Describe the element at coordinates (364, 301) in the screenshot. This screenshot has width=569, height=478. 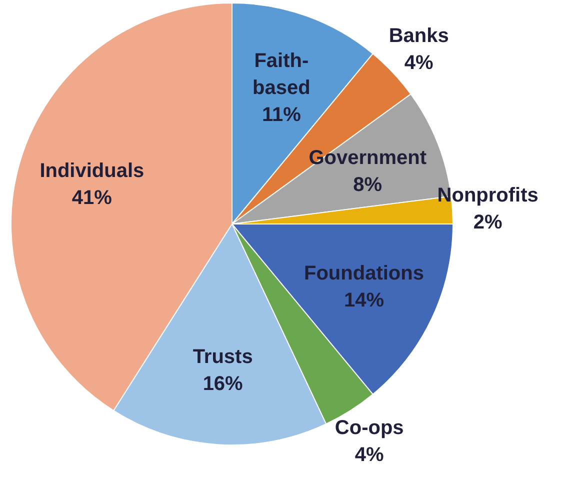
I see `data-label: 14%` at that location.